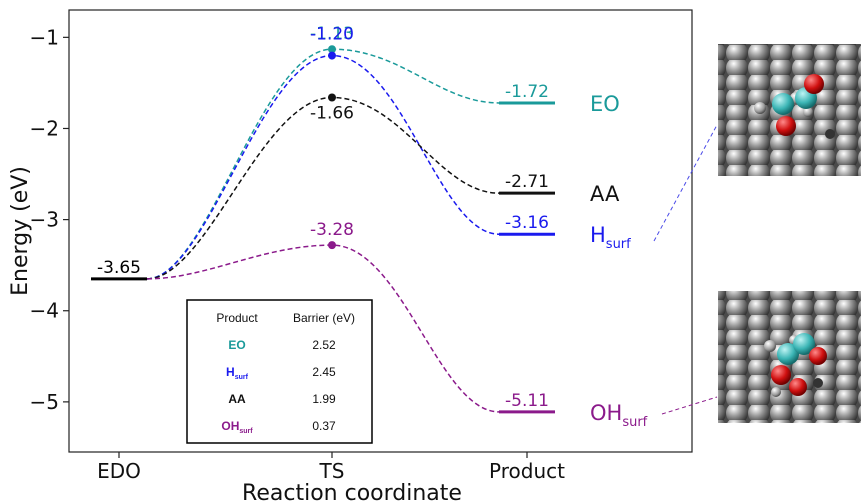  Describe the element at coordinates (605, 194) in the screenshot. I see `series-name-aa: AA` at that location.